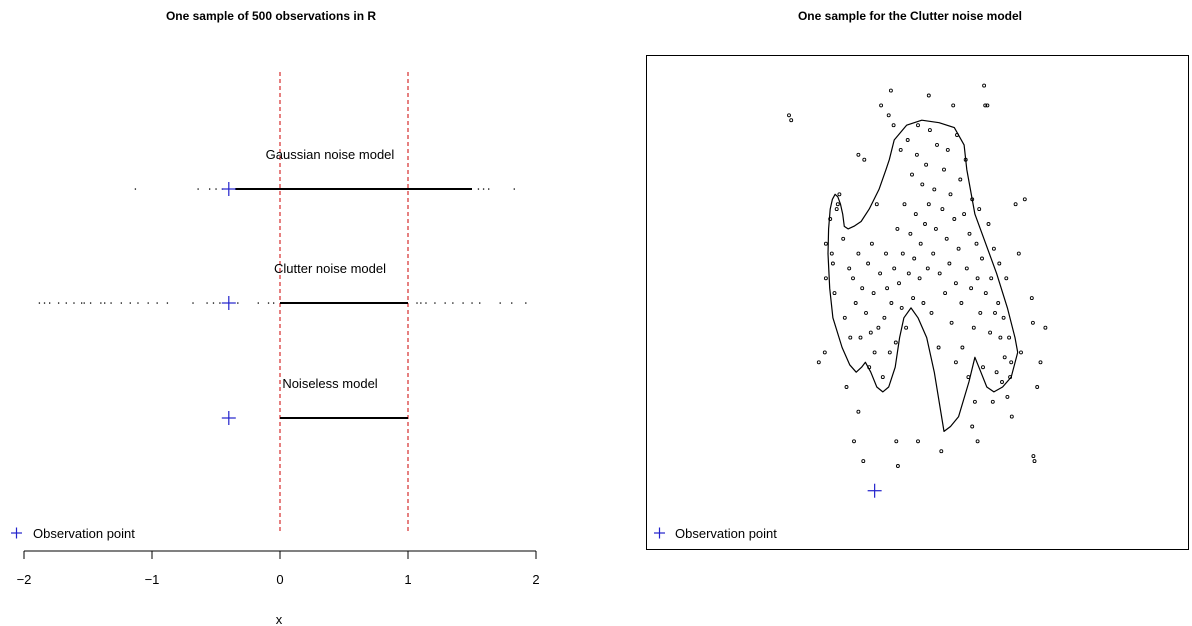 This screenshot has width=1192, height=626. I want to click on dense-observations, so click(344, 303).